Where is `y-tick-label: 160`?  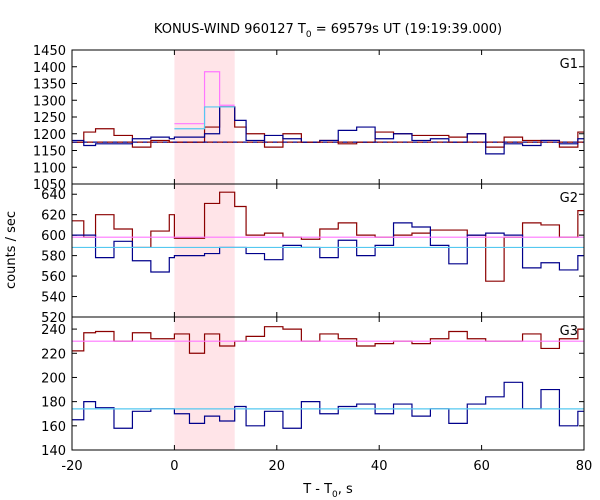
y-tick-label: 160 is located at coordinates (53, 427).